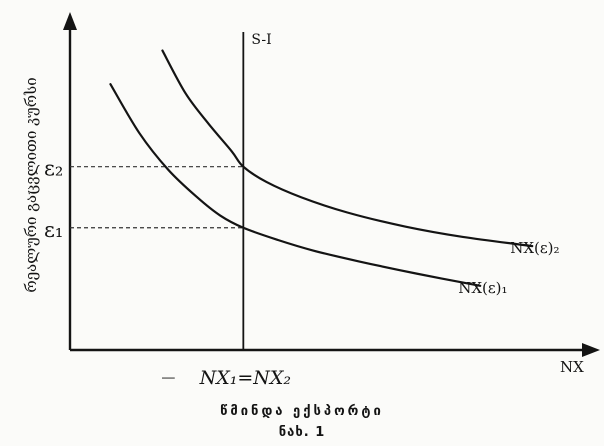 The height and width of the screenshot is (446, 604). I want to click on caption-title: წმინდა ექსპორტი, so click(302, 411).